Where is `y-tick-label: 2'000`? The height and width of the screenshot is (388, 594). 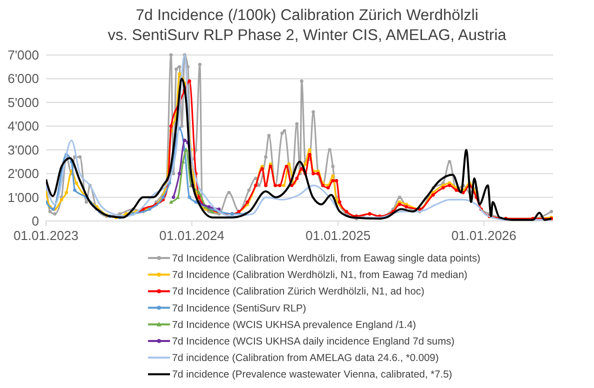
y-tick-label: 2'000 is located at coordinates (23, 174).